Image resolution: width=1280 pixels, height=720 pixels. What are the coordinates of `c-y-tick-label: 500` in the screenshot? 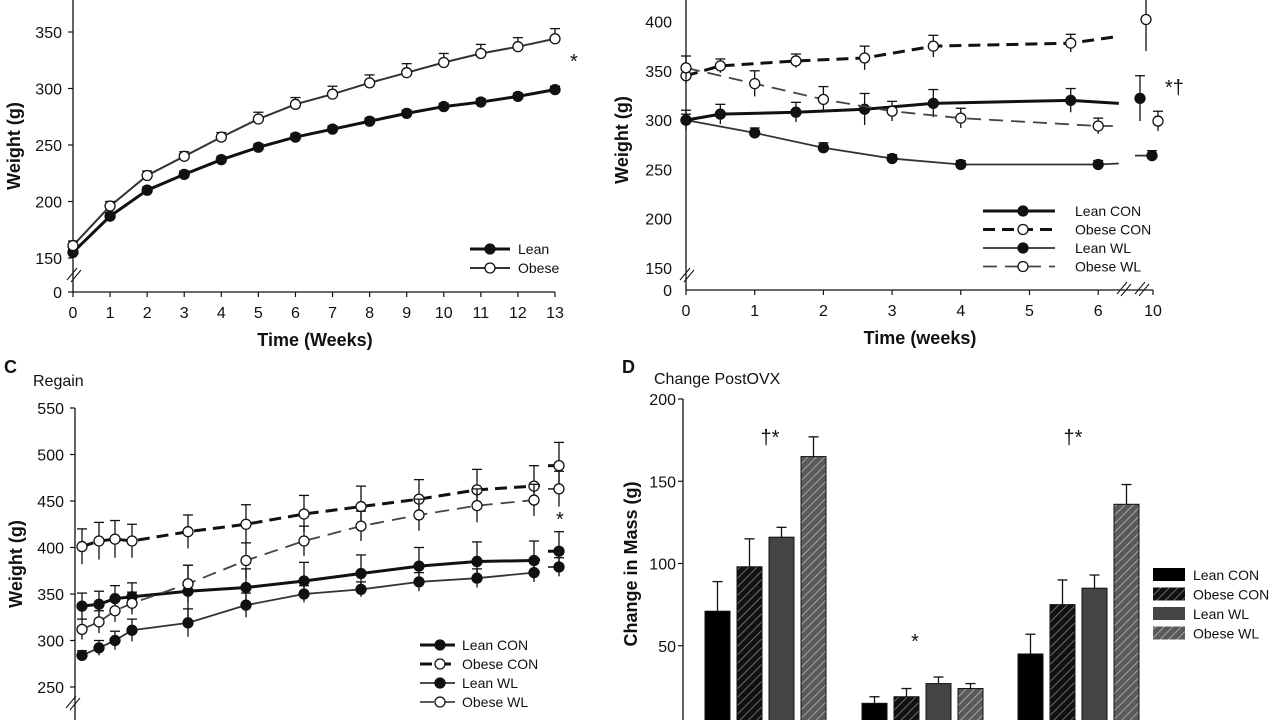 It's located at (50, 456).